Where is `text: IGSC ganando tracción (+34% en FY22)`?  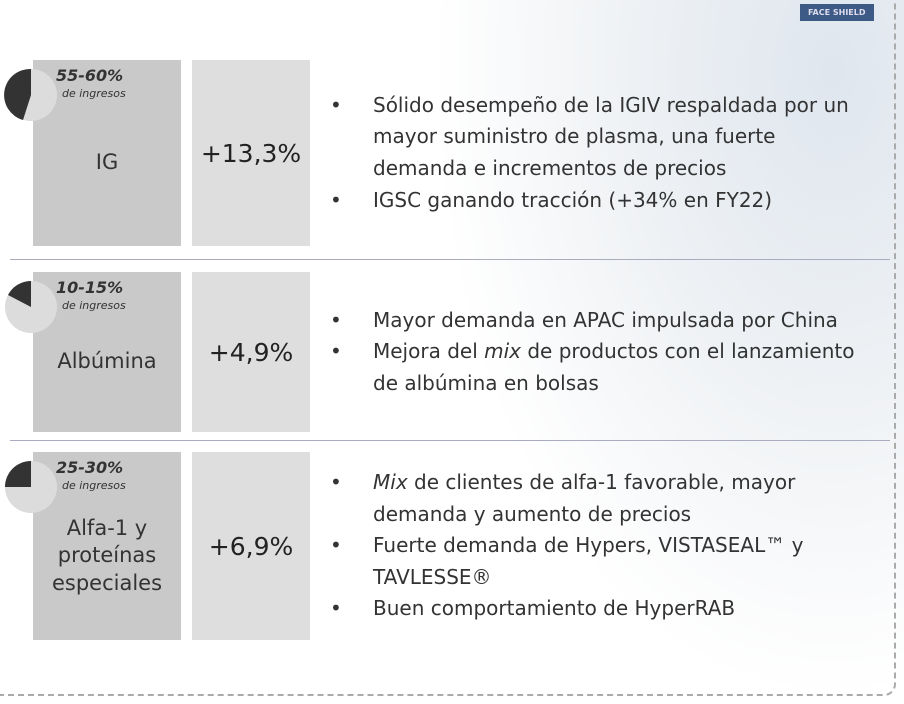
text: IGSC ganando tracción (+34% en FY22) is located at coordinates (573, 199).